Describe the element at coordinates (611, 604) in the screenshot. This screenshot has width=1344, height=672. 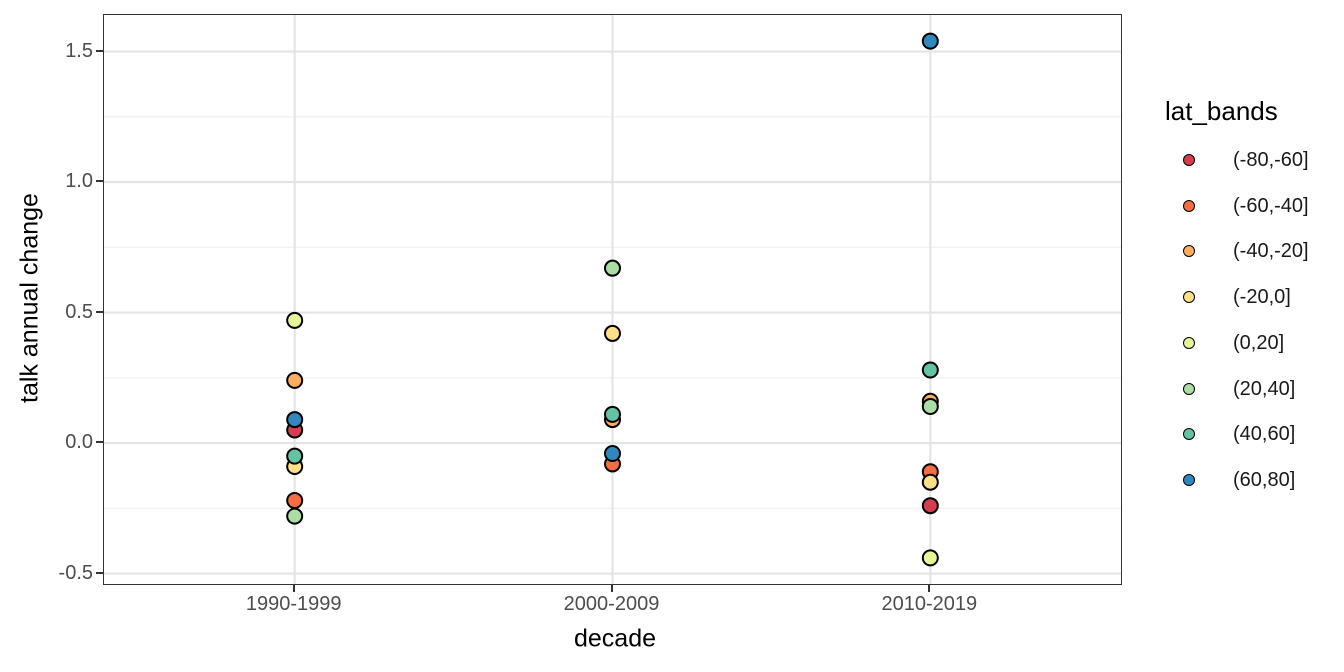
I see `x-tick-label: 2000-2009` at that location.